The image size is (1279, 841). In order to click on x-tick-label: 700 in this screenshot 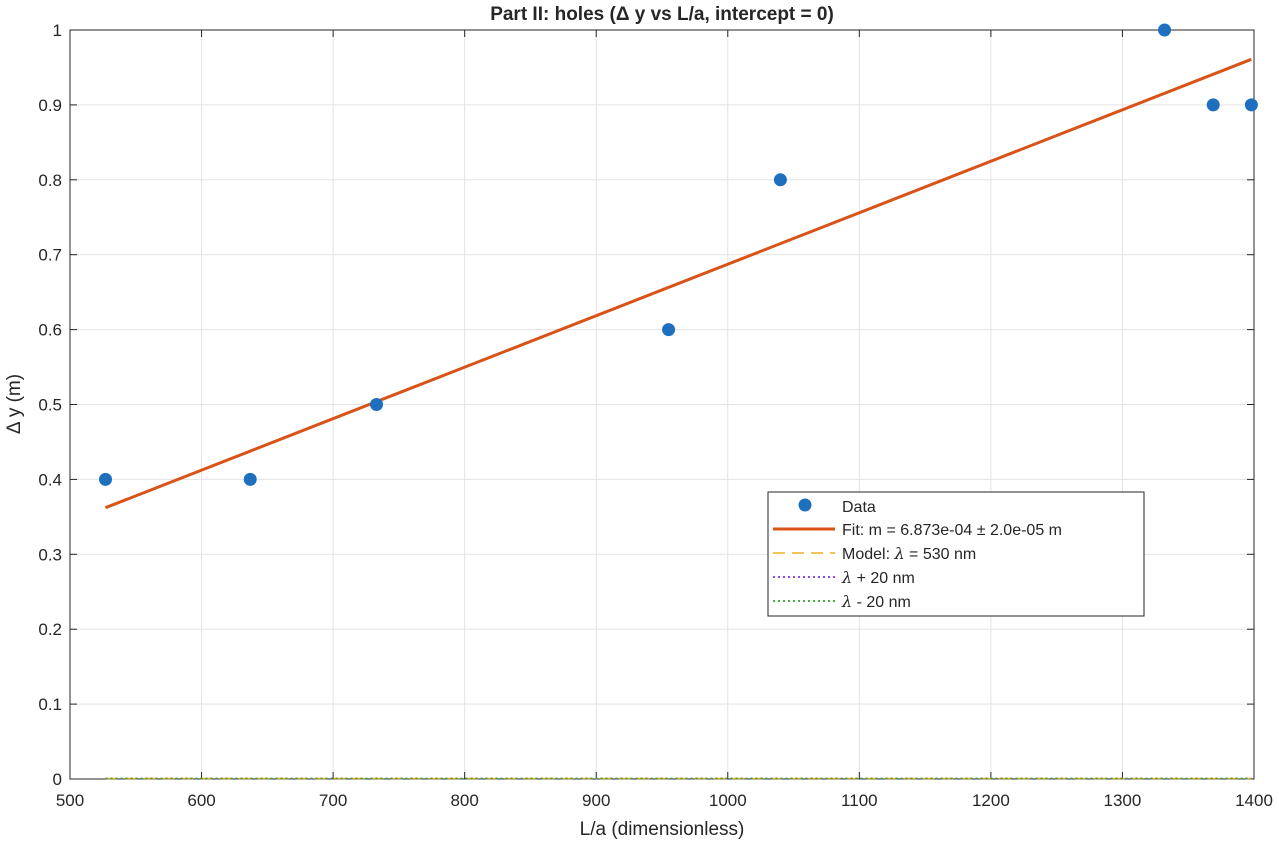, I will do `click(333, 800)`.